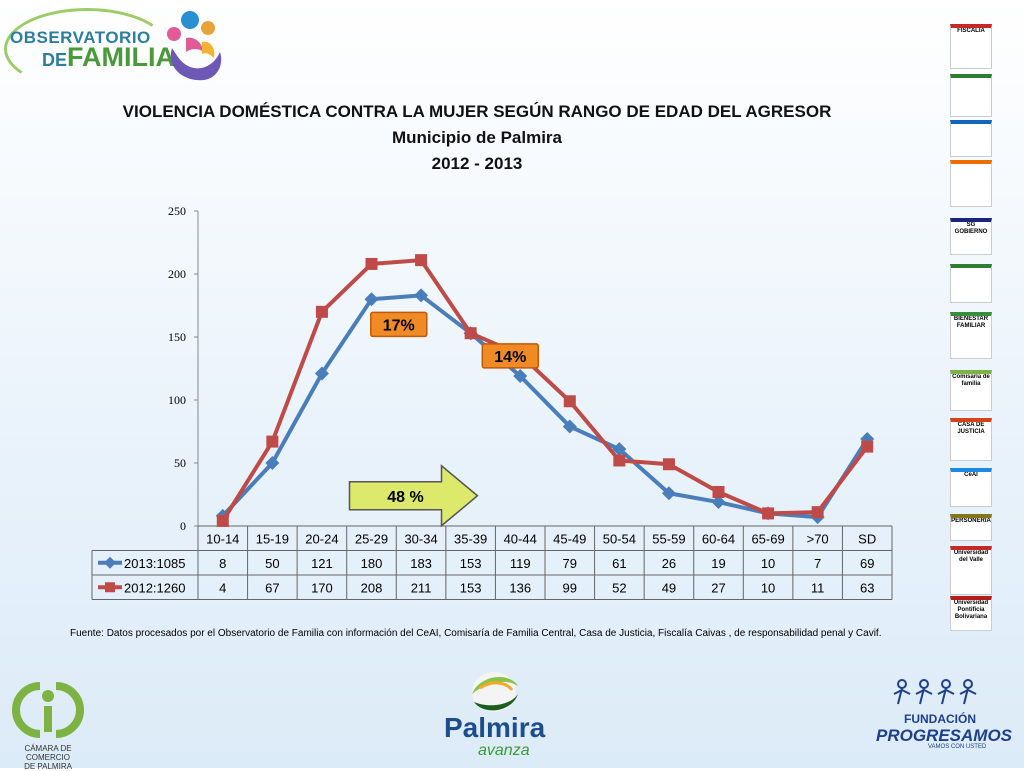 This screenshot has height=771, width=1024. Describe the element at coordinates (495, 692) in the screenshot. I see `palmira-swoosh-icon` at that location.